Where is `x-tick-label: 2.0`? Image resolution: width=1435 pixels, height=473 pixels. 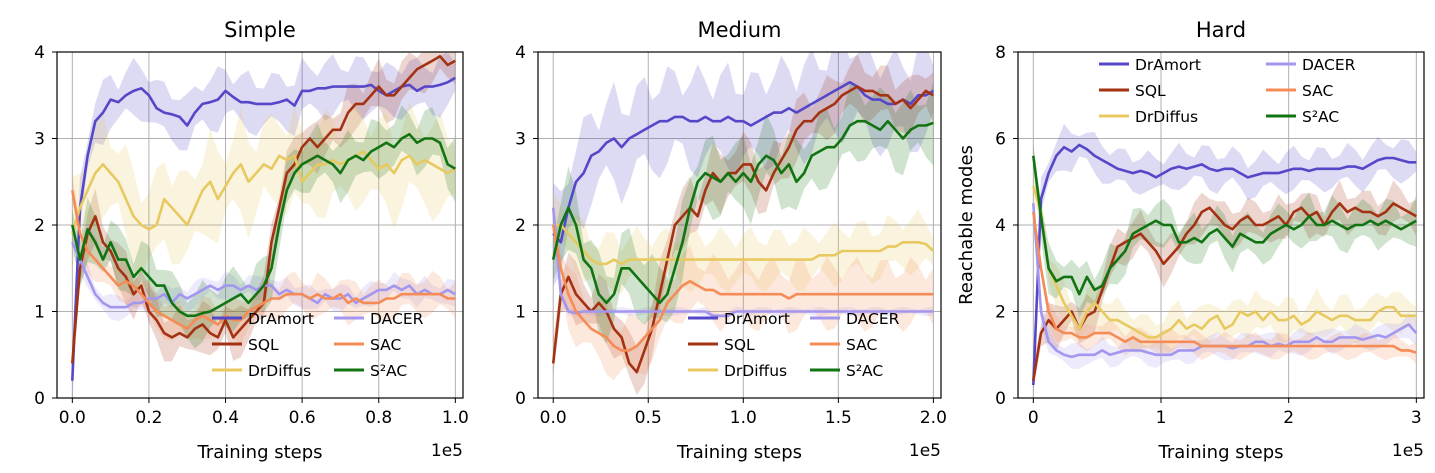
x-tick-label: 2.0 is located at coordinates (933, 418).